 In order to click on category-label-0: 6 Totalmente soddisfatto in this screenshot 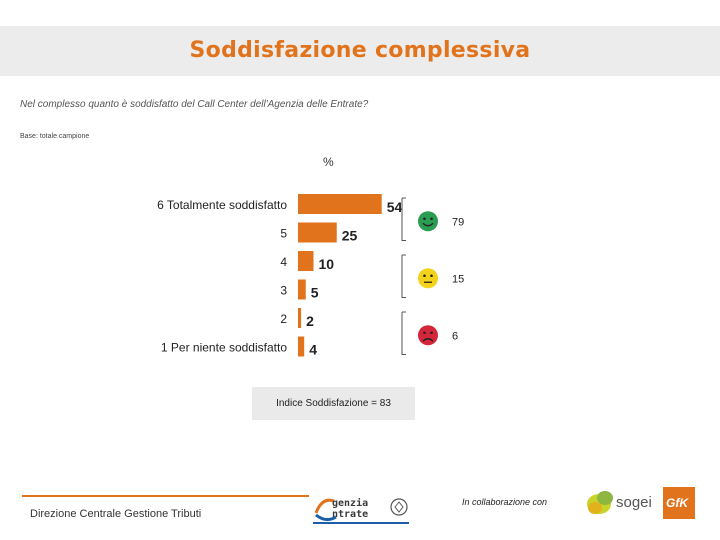, I will do `click(222, 205)`.